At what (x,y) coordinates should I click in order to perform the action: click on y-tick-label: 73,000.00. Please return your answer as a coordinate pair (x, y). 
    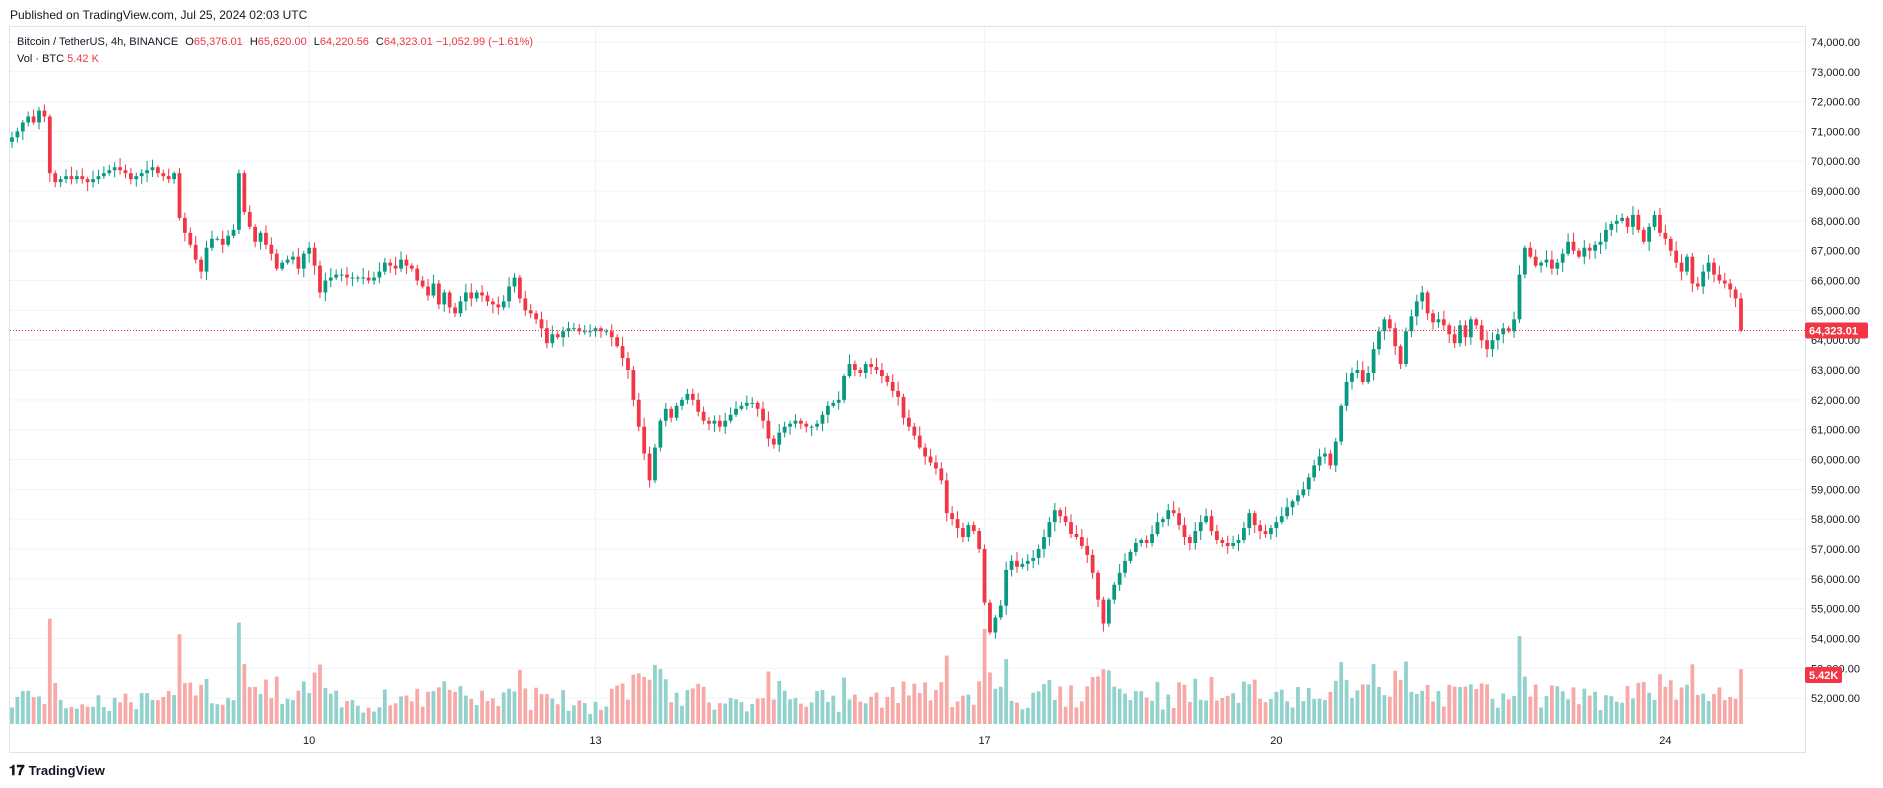
    Looking at the image, I should click on (1835, 73).